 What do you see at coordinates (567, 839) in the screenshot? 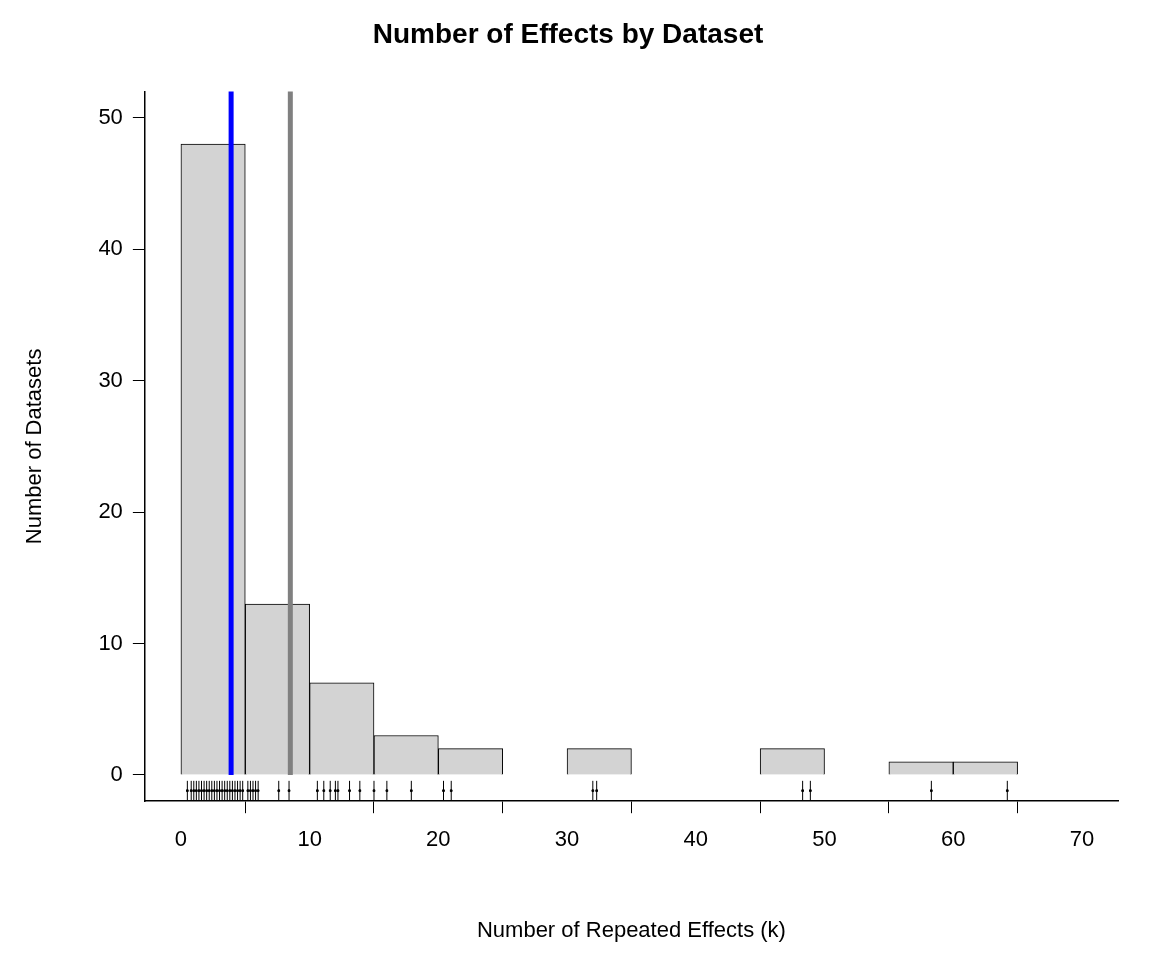
I see `x-tick-label: 30` at bounding box center [567, 839].